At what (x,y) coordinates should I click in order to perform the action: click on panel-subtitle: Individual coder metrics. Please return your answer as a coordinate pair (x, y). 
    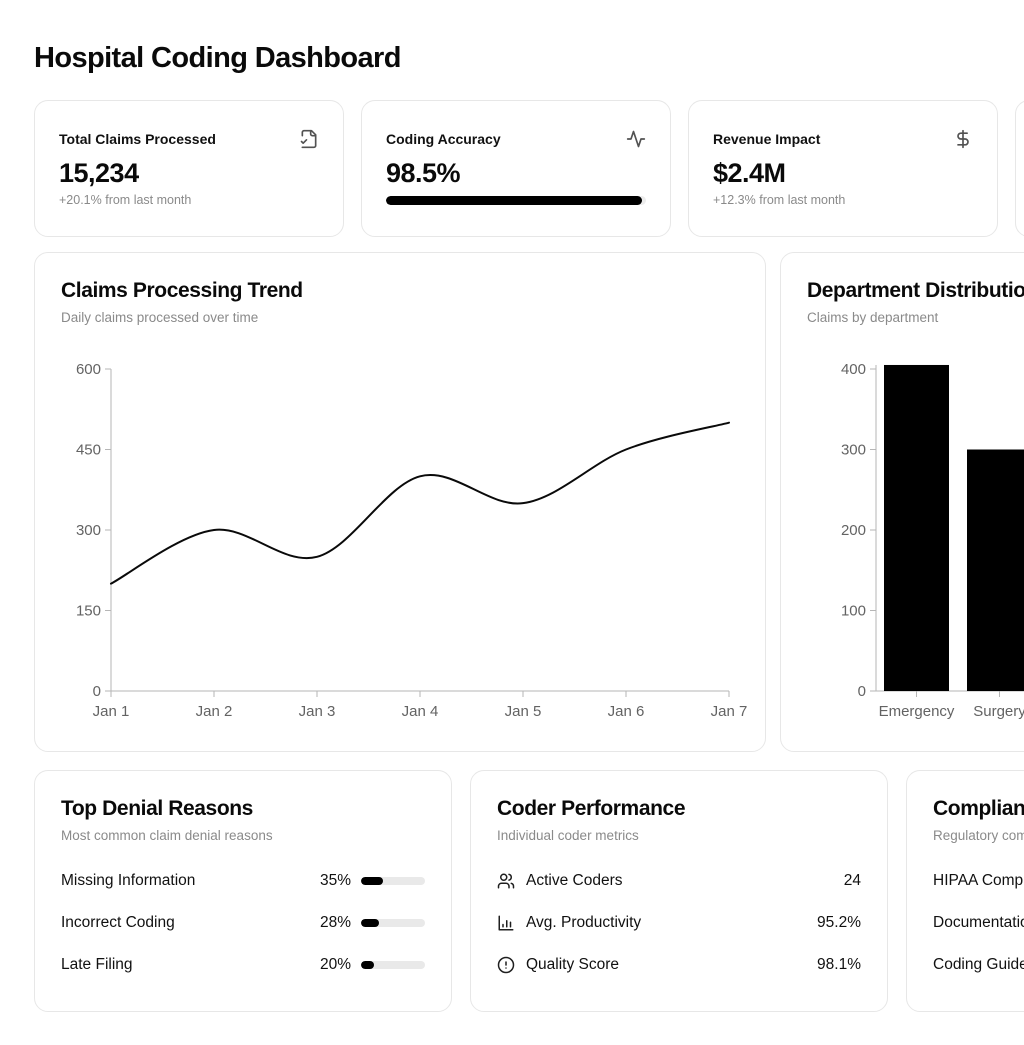
    Looking at the image, I should click on (568, 835).